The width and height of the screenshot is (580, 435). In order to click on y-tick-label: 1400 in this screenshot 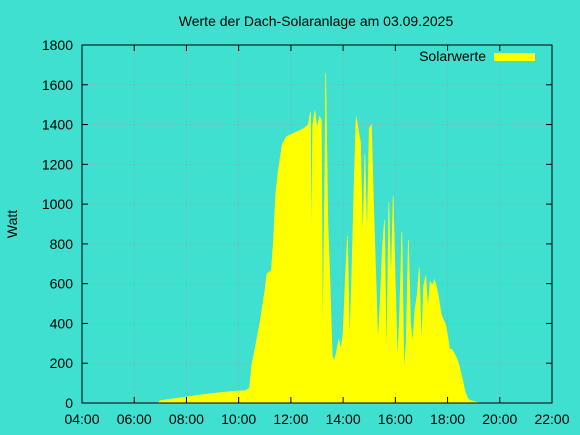, I will do `click(57, 125)`.